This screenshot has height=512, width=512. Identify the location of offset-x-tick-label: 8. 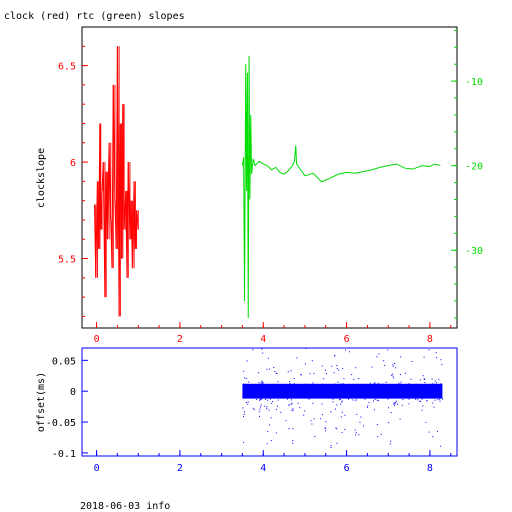
(430, 468).